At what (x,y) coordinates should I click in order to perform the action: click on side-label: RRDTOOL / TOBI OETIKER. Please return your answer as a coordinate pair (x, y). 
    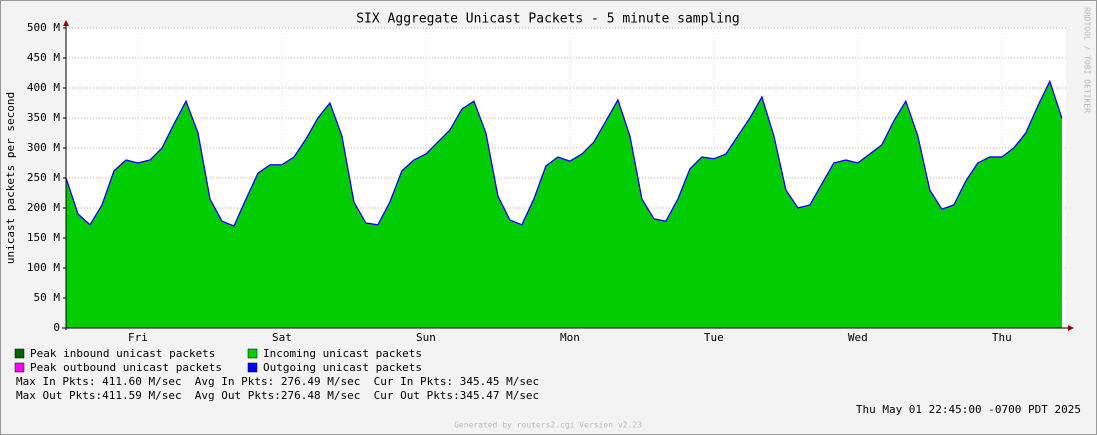
    Looking at the image, I should click on (1087, 60).